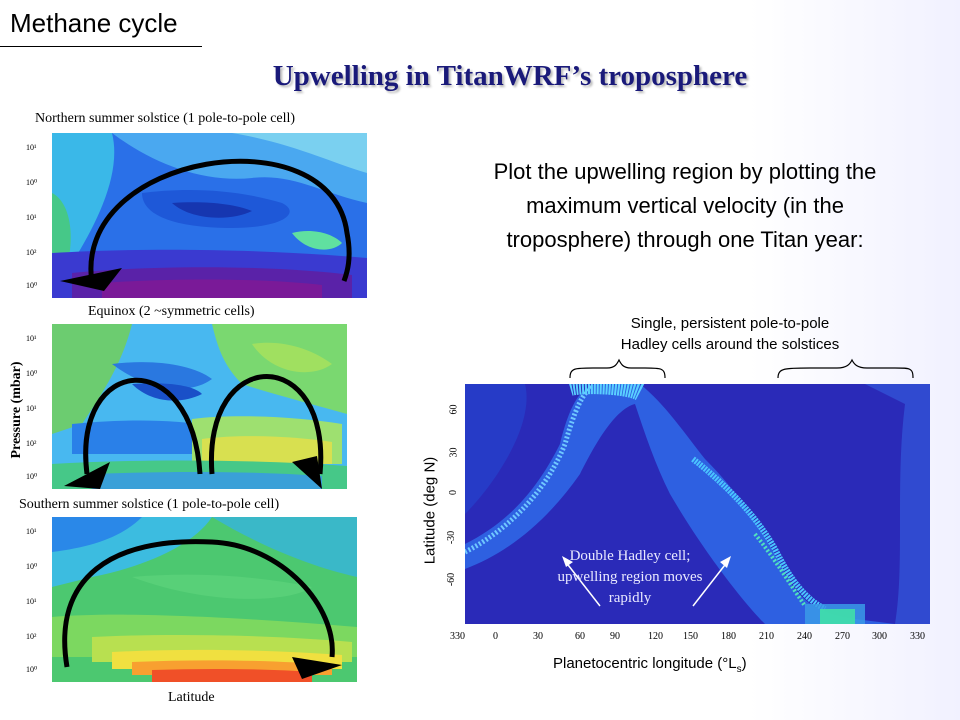 Image resolution: width=960 pixels, height=720 pixels. What do you see at coordinates (879, 636) in the screenshot?
I see `x-tick-label: 300` at bounding box center [879, 636].